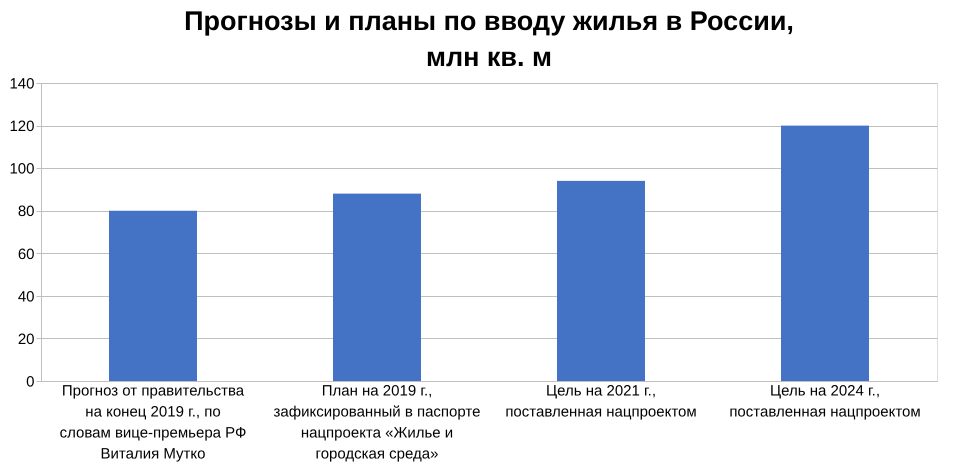 This screenshot has height=465, width=957. What do you see at coordinates (21, 169) in the screenshot?
I see `y-tick-label: 100` at bounding box center [21, 169].